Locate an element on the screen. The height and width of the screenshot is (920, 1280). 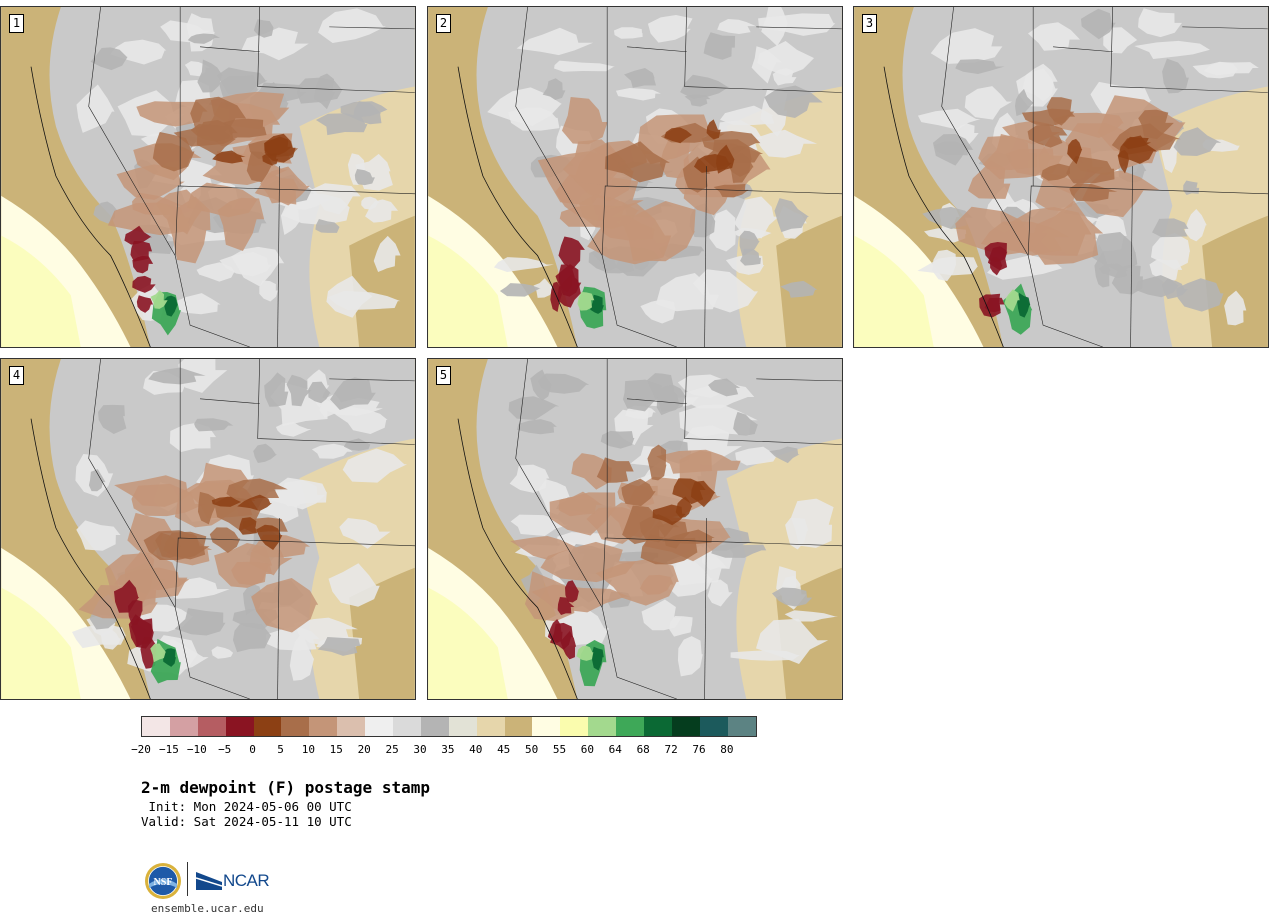
colorbar-tick-label: 5 is located at coordinates (280, 749).